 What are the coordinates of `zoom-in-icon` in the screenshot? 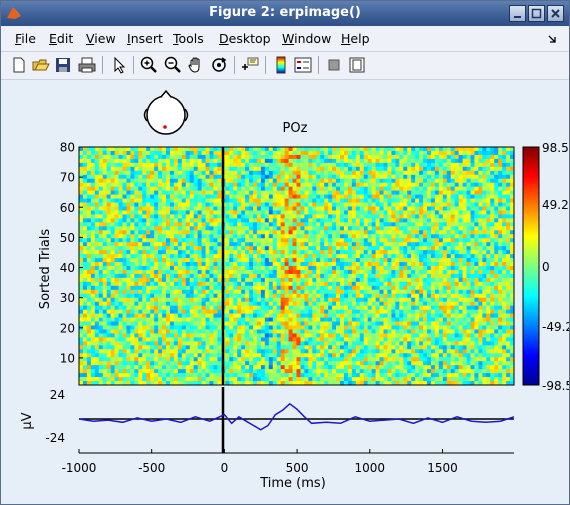 It's located at (149, 65).